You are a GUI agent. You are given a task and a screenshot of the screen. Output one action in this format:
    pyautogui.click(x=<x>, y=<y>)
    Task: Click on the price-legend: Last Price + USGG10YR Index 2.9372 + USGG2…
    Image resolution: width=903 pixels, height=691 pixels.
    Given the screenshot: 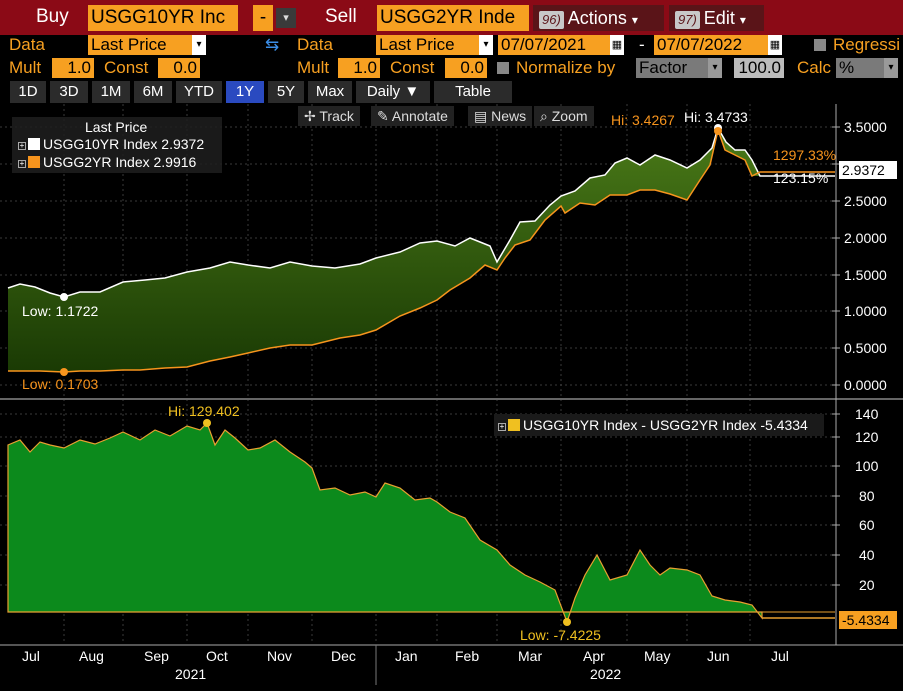 What is the action you would take?
    pyautogui.click(x=117, y=145)
    